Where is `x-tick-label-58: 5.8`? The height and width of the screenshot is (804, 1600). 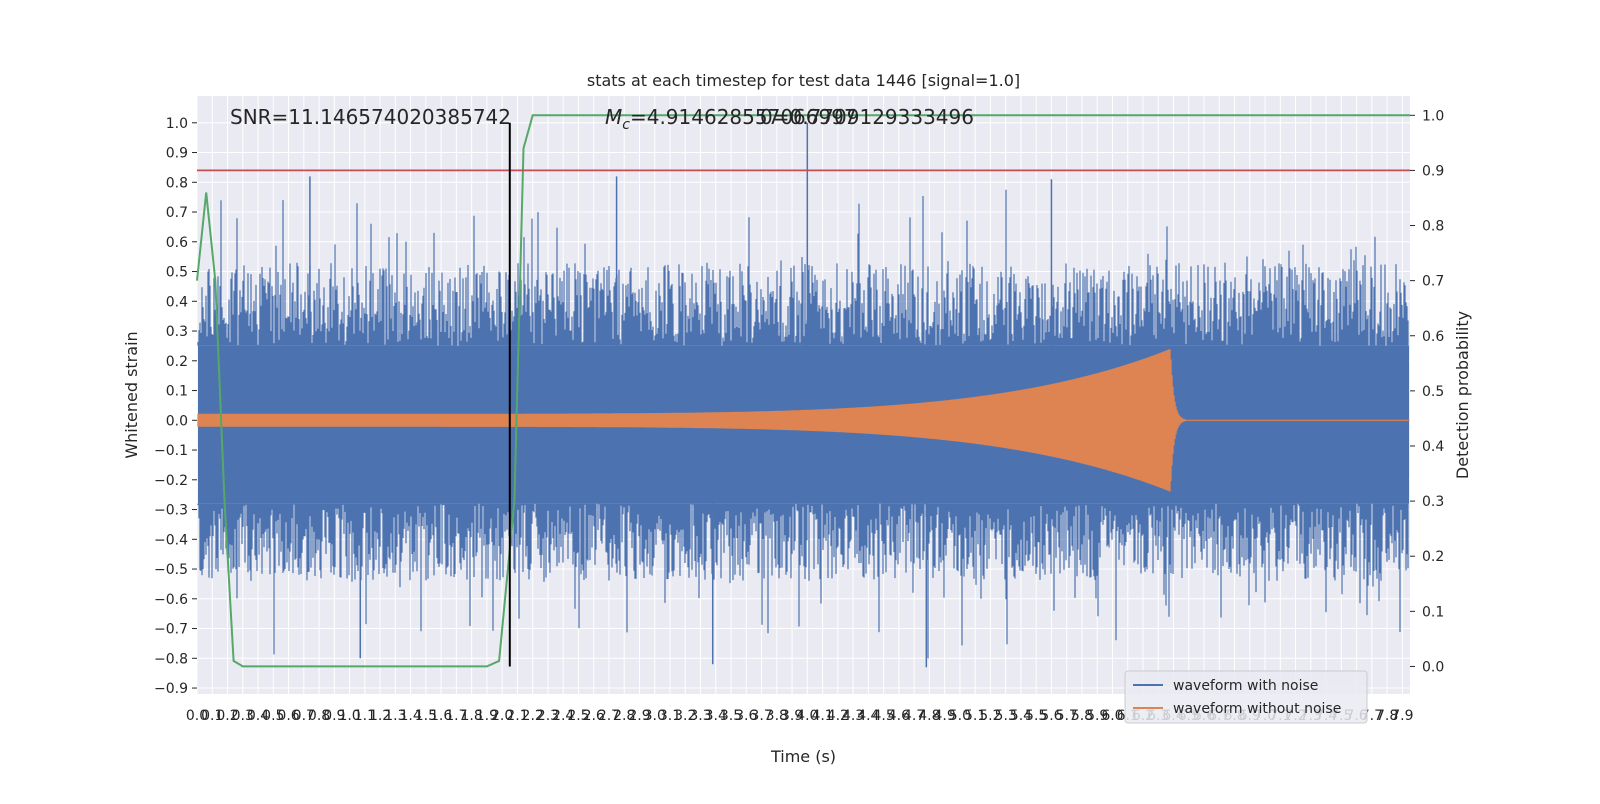 x-tick-label-58: 5.8 is located at coordinates (1082, 716).